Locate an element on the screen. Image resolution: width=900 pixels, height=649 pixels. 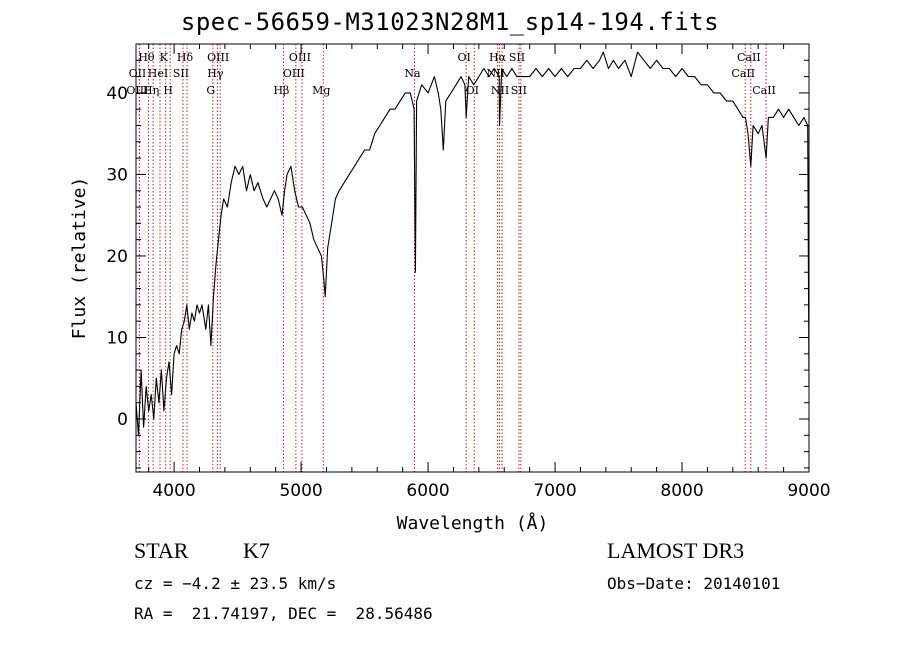
y-tick-label-0: 0 is located at coordinates (122, 420).